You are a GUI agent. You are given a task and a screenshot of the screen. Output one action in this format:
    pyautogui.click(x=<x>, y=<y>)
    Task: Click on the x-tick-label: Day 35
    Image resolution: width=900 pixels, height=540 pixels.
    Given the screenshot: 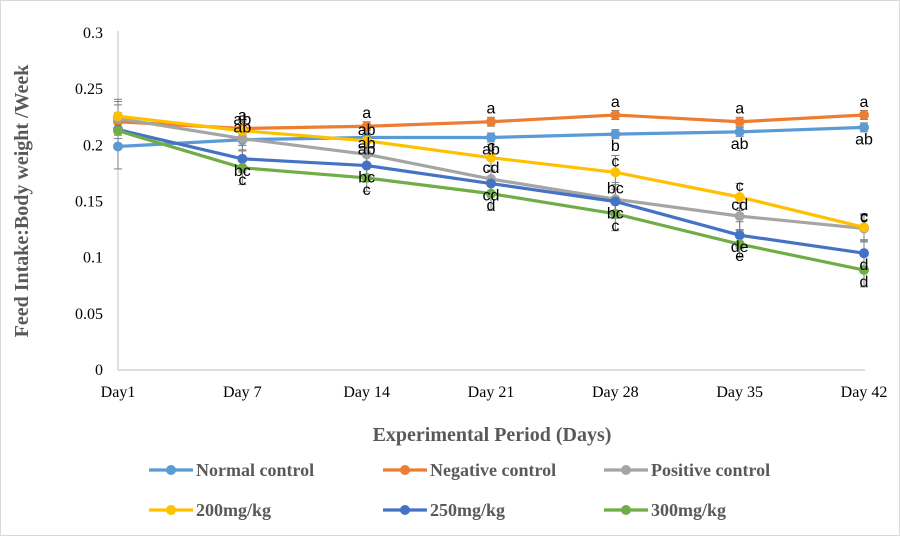 What is the action you would take?
    pyautogui.click(x=739, y=392)
    